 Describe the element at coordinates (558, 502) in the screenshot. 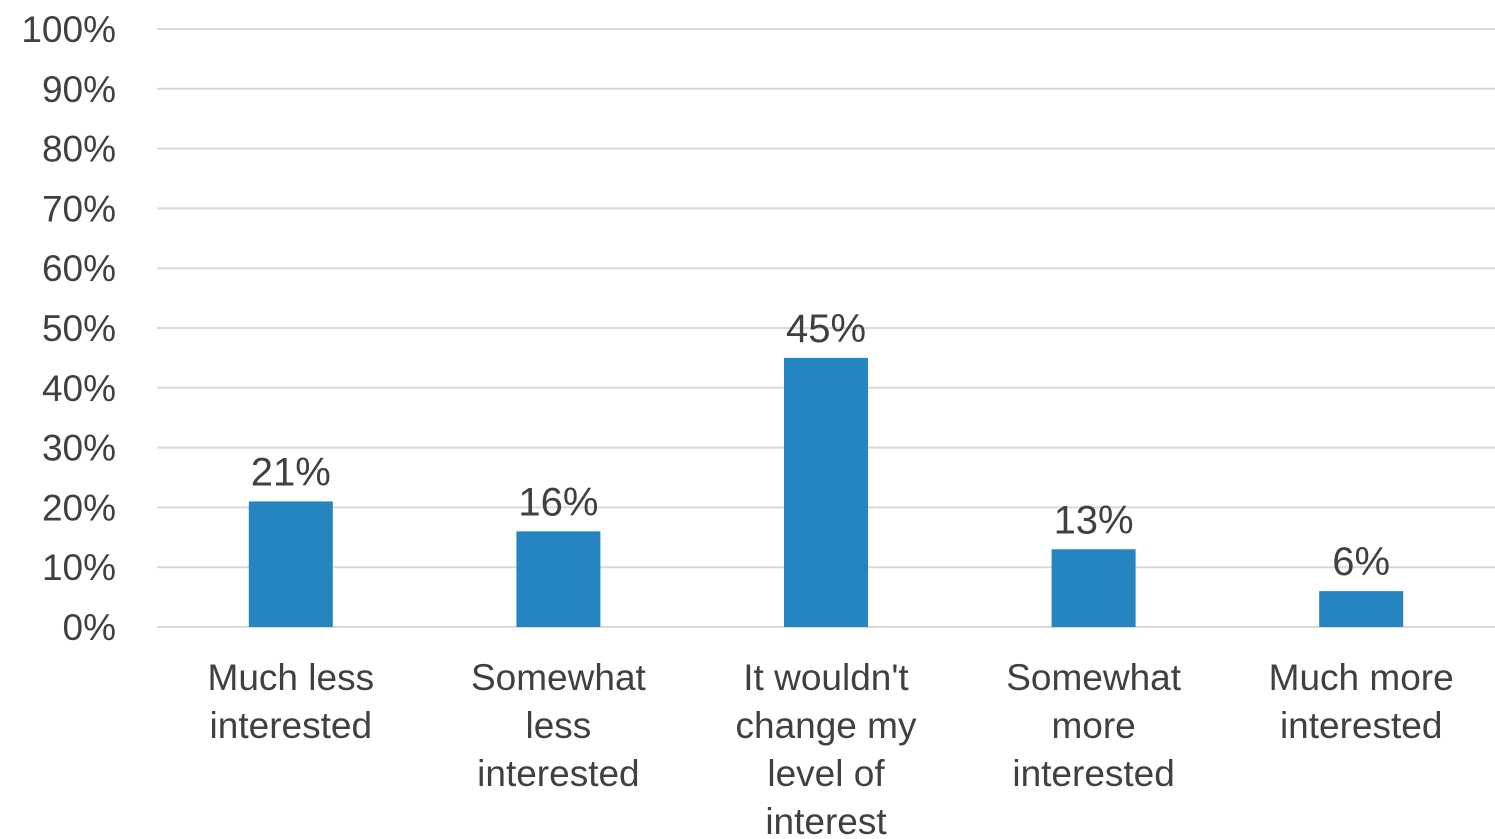

I see `data-label: 16%` at that location.